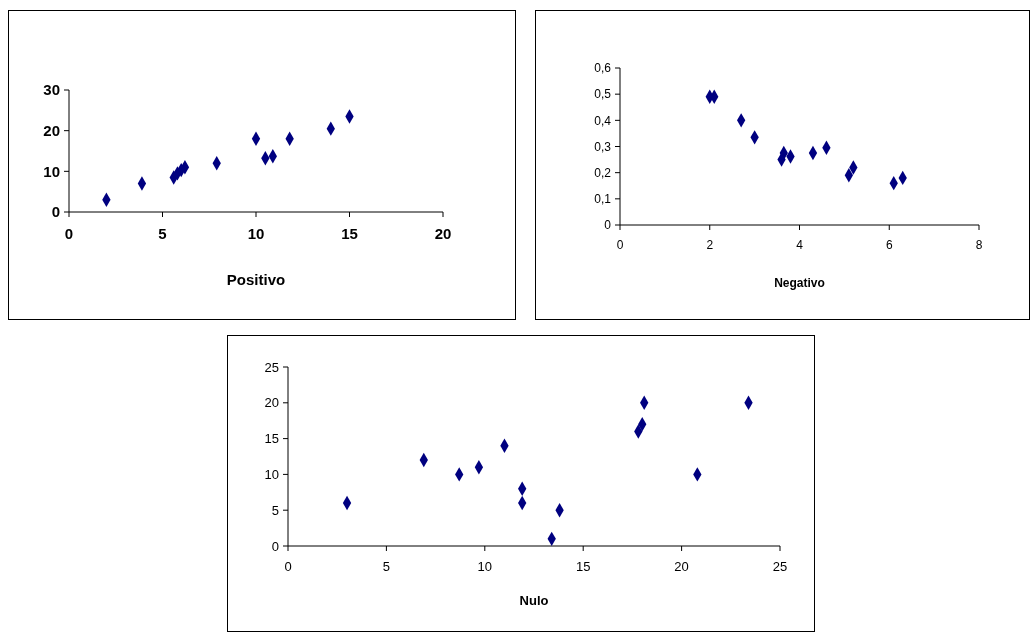 The width and height of the screenshot is (1031, 632). Describe the element at coordinates (271, 439) in the screenshot. I see `y-tick-label: 15` at that location.